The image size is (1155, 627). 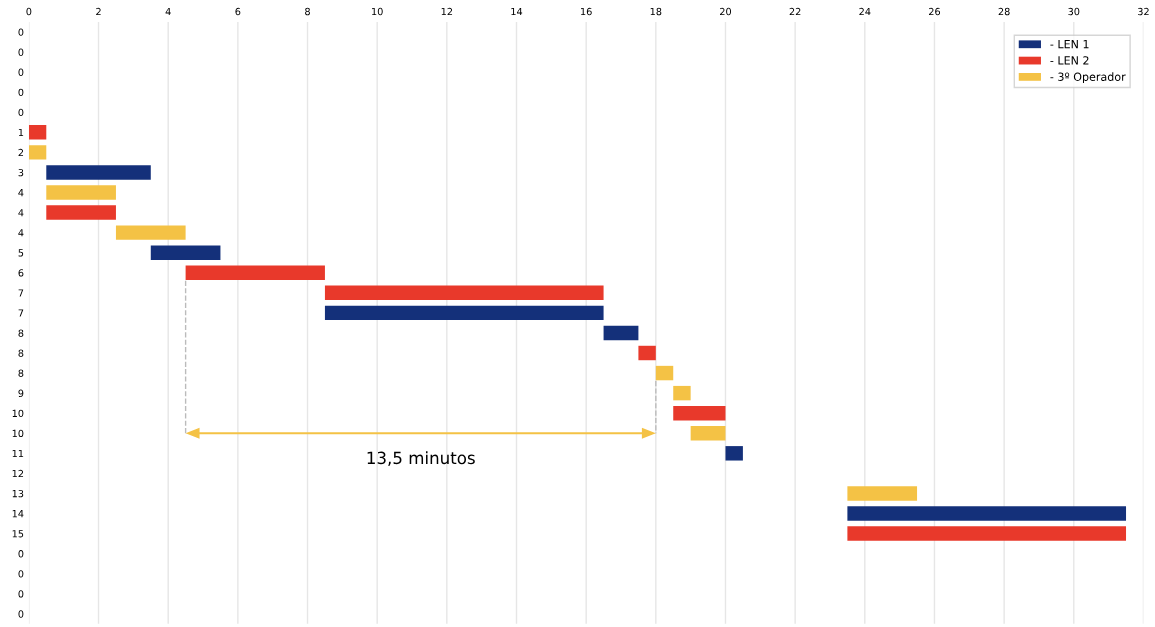 What do you see at coordinates (98, 11) in the screenshot?
I see `x-tick-label: 2` at bounding box center [98, 11].